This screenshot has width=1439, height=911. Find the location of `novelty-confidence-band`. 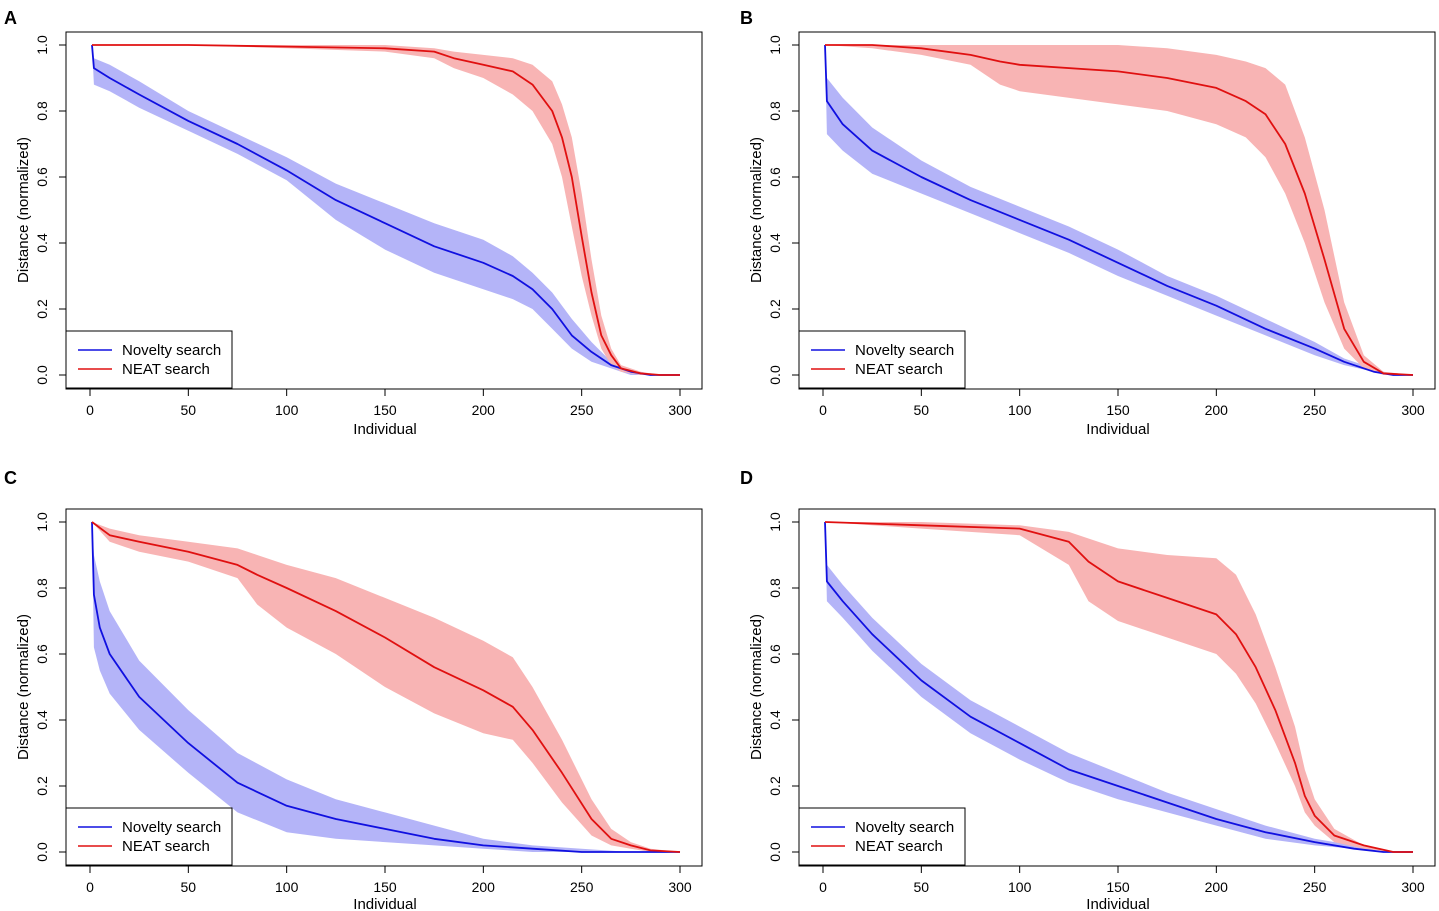

novelty-confidence-band is located at coordinates (386, 210).